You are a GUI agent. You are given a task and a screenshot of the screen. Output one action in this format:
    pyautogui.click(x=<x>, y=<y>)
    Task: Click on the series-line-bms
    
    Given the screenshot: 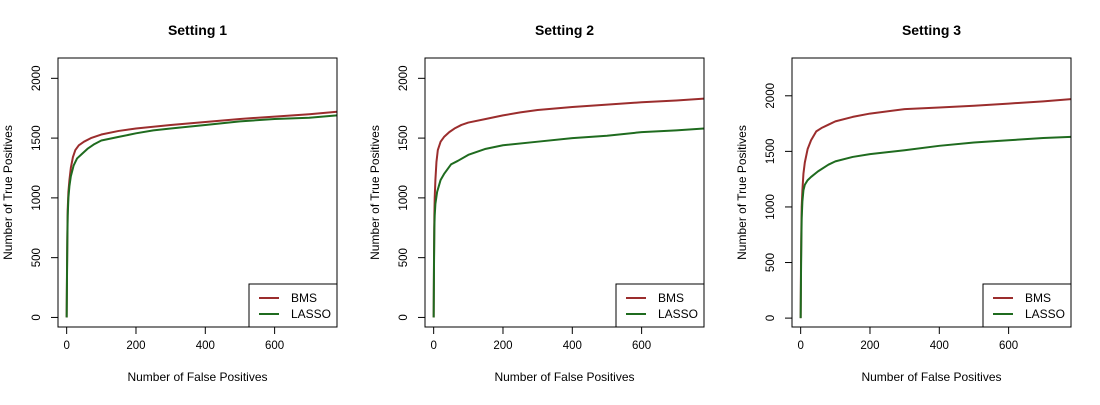 What is the action you would take?
    pyautogui.click(x=568, y=207)
    